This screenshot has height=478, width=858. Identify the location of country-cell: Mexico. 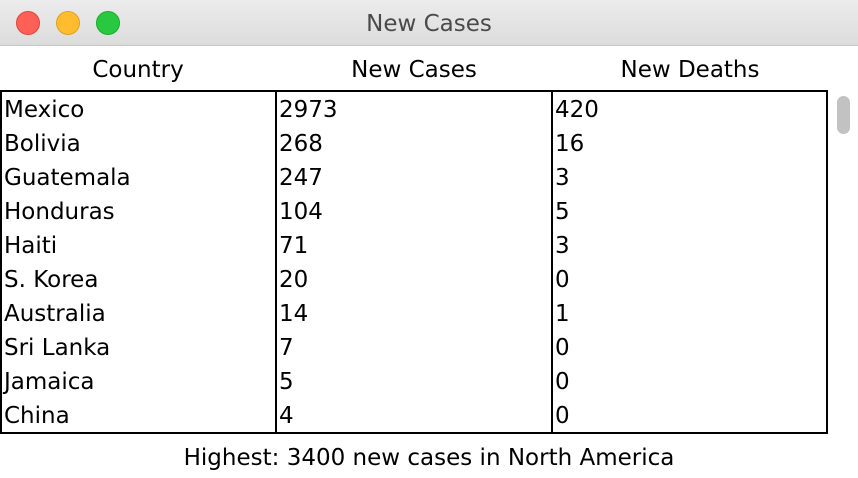
(44, 110).